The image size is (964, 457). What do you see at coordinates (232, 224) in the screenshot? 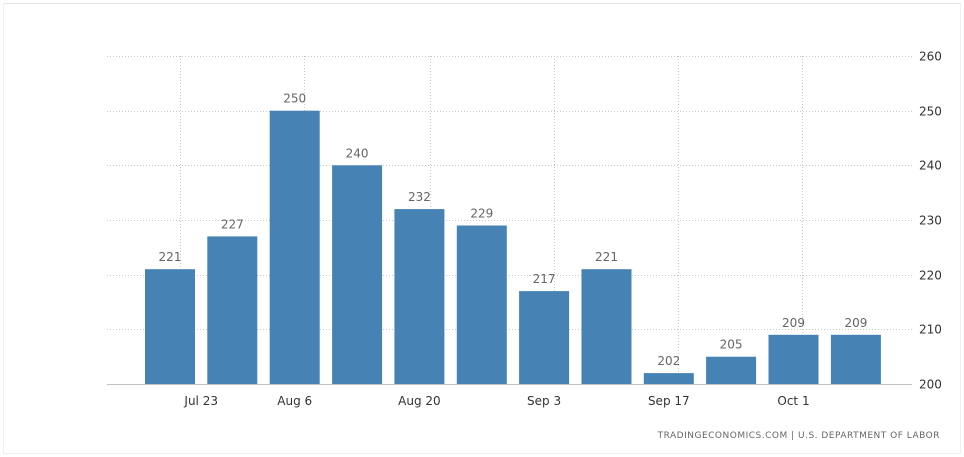
I see `bar-data-label: 227` at bounding box center [232, 224].